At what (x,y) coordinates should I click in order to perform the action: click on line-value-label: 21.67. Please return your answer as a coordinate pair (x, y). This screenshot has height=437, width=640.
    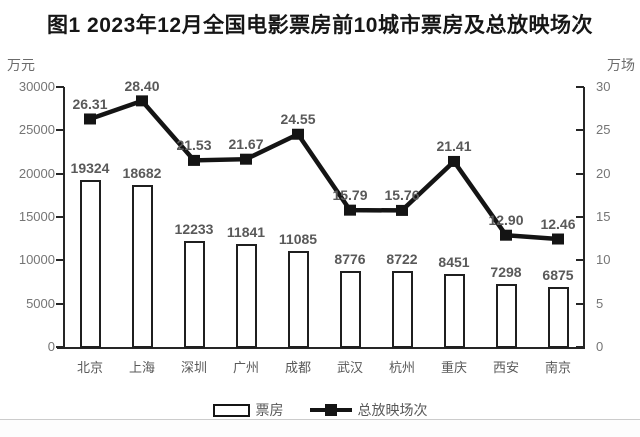
    Looking at the image, I should click on (246, 144).